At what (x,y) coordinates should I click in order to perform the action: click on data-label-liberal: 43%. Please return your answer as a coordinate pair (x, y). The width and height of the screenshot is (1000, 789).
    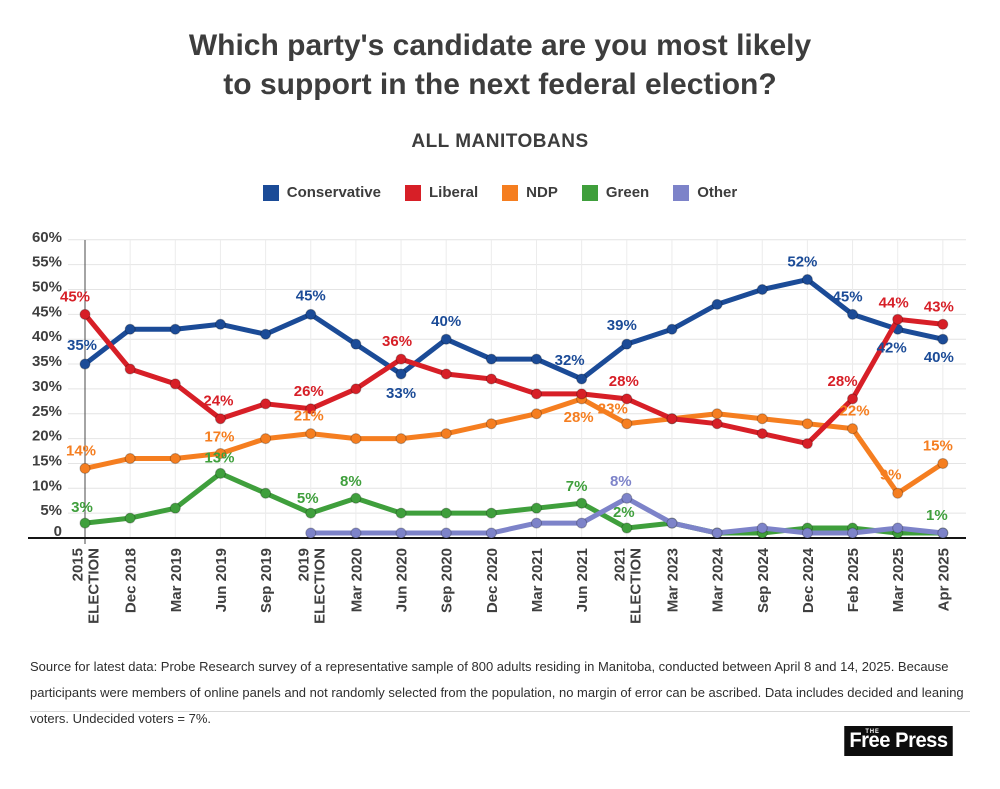
    Looking at the image, I should click on (939, 306).